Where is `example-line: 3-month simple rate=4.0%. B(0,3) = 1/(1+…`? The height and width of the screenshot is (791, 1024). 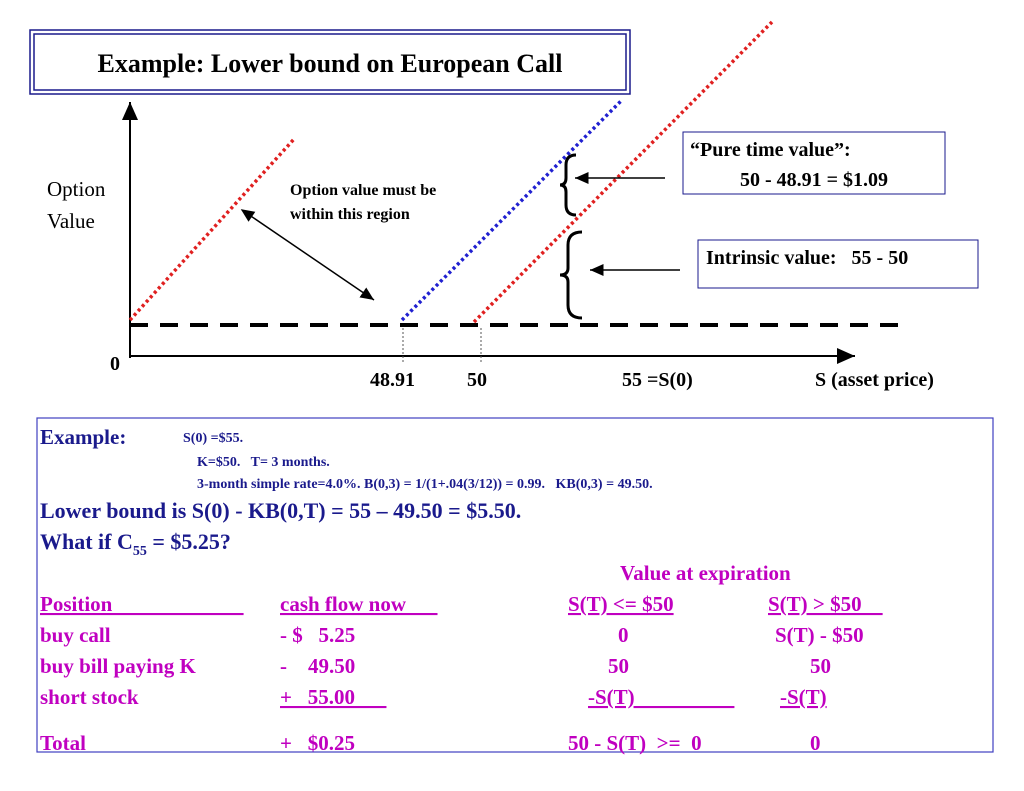 example-line: 3-month simple rate=4.0%. B(0,3) = 1/(1+… is located at coordinates (425, 484).